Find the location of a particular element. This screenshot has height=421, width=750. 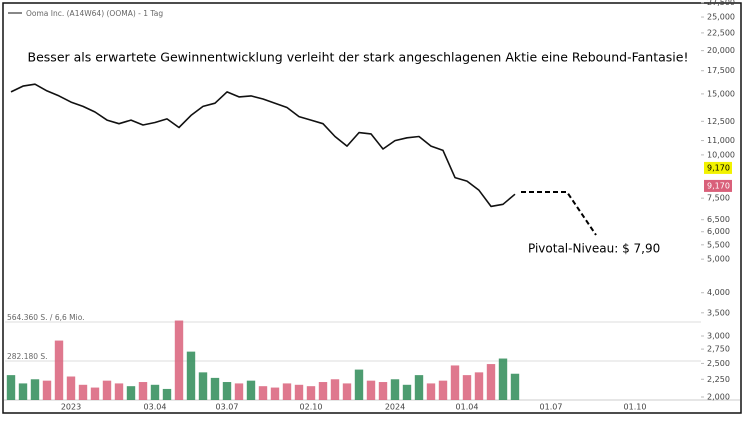

x-tick-label: 01.04 is located at coordinates (467, 407).